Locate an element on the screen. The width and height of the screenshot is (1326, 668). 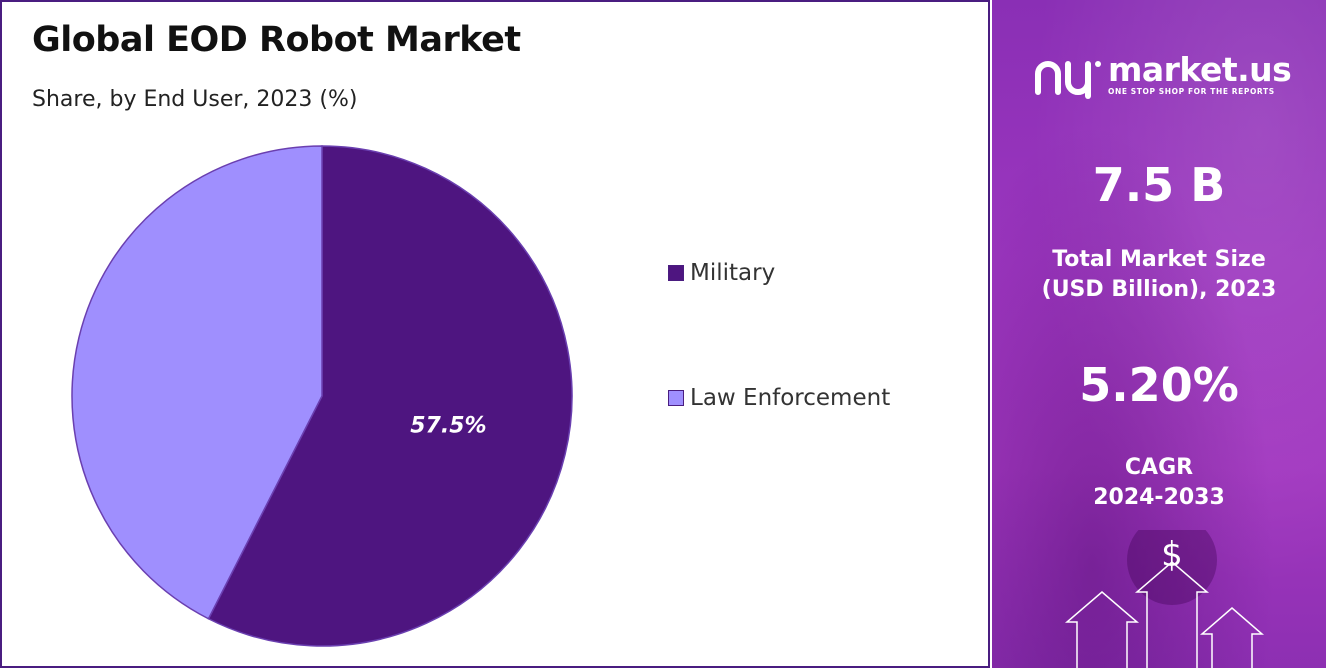
legend-item-law-enforcement: Law Enforcement is located at coordinates (779, 398).